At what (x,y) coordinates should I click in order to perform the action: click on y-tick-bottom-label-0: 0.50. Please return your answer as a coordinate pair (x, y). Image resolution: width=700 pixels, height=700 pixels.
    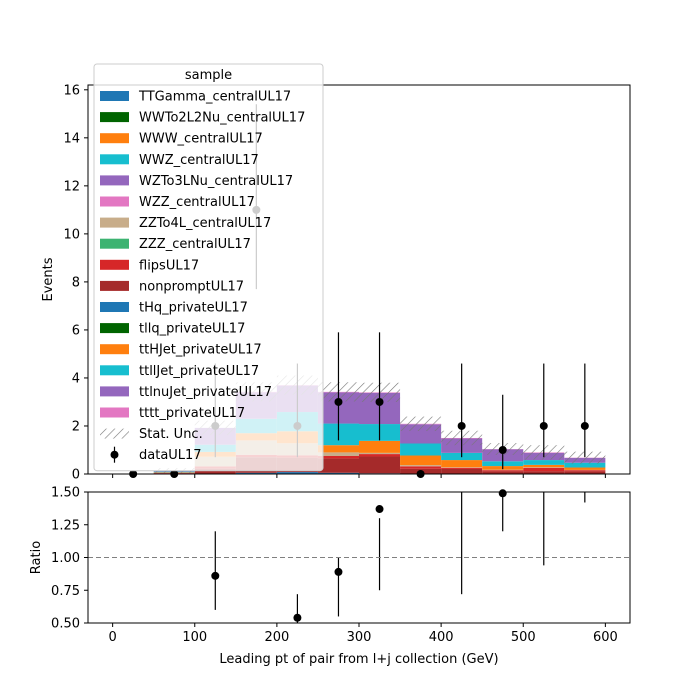
    Looking at the image, I should click on (65, 624).